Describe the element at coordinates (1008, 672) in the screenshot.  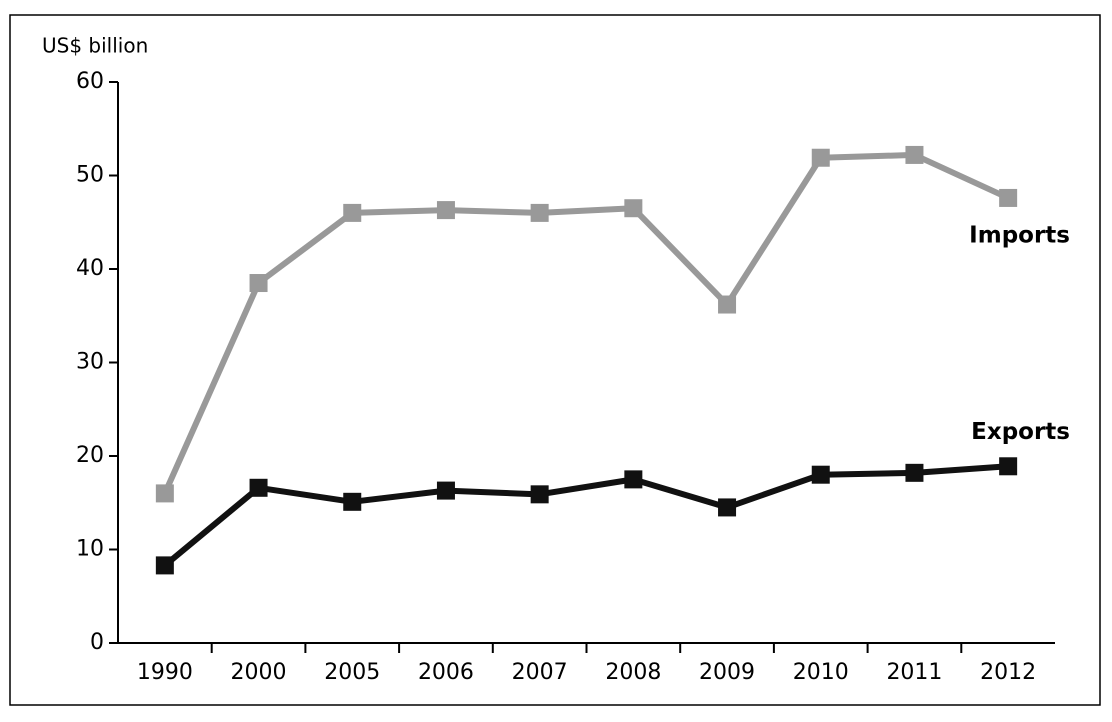
I see `x-tick-label: 2012` at that location.